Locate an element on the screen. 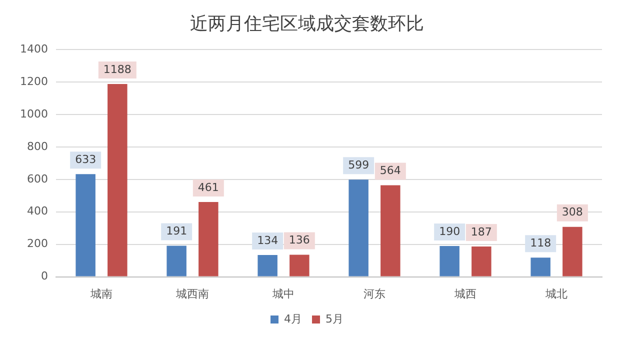 The height and width of the screenshot is (343, 620). x-tick-label: 城西南 is located at coordinates (191, 293).